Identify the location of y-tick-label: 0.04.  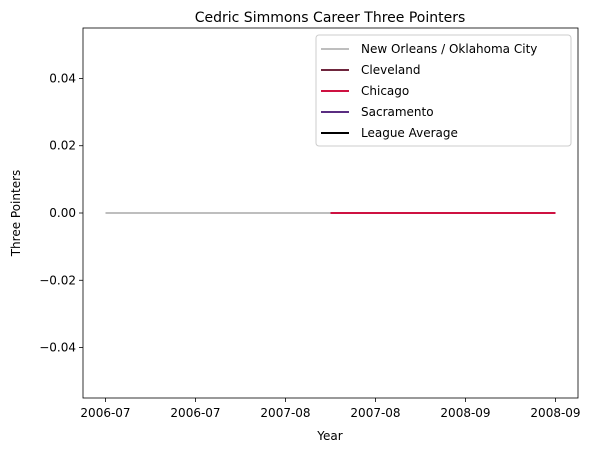
(62, 78).